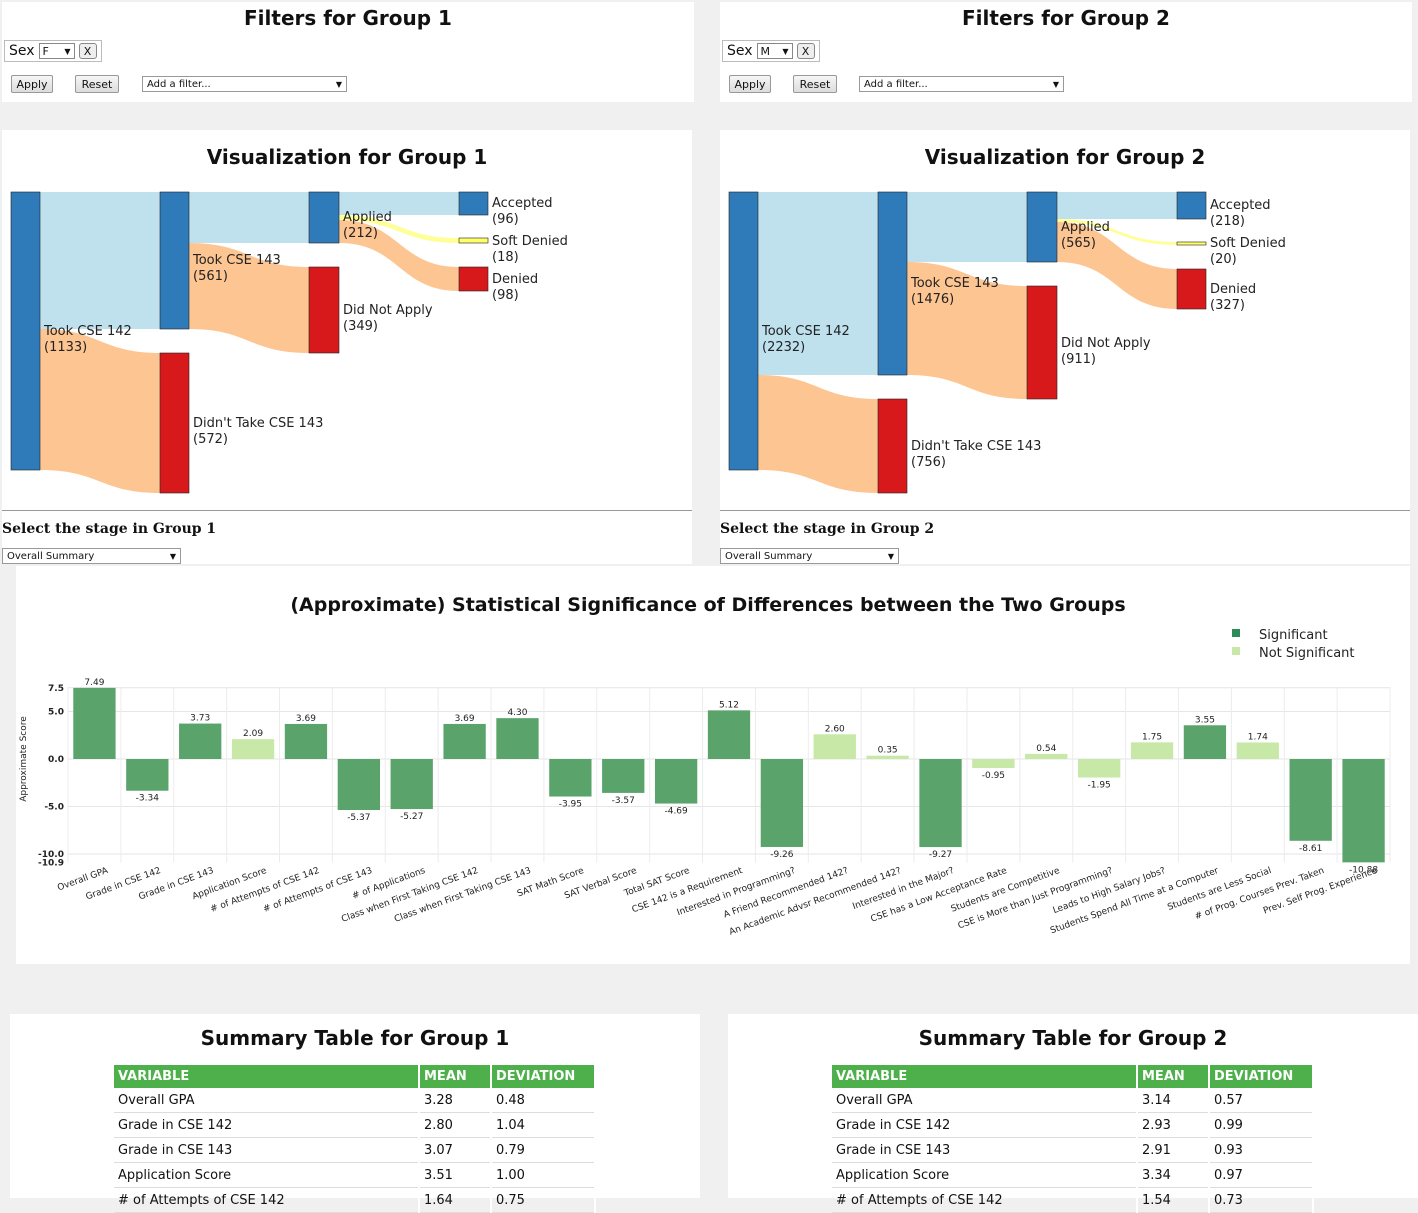  I want to click on col-header-mean: MEAN, so click(1173, 1076).